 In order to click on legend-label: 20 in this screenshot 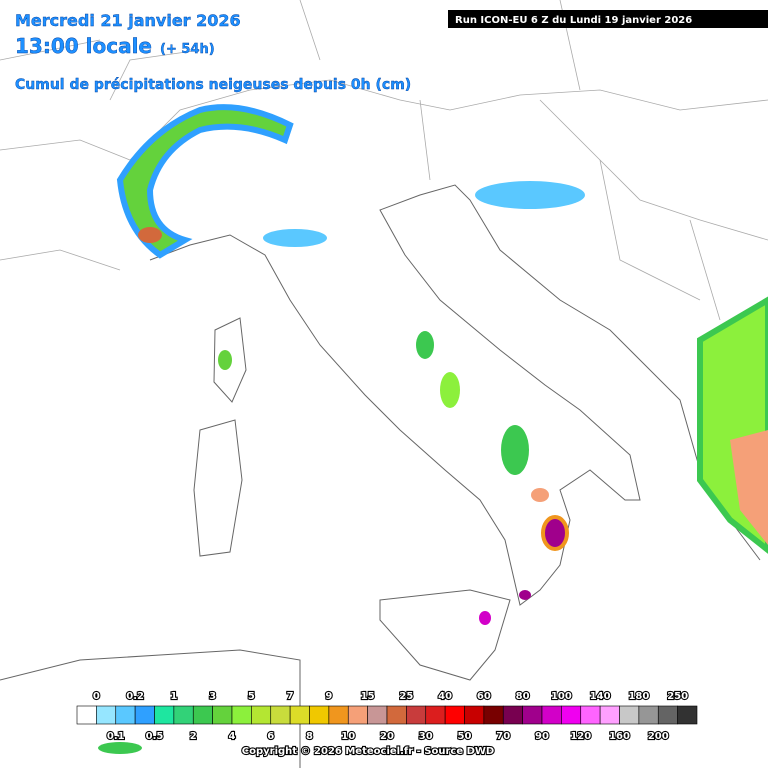, I will do `click(387, 736)`.